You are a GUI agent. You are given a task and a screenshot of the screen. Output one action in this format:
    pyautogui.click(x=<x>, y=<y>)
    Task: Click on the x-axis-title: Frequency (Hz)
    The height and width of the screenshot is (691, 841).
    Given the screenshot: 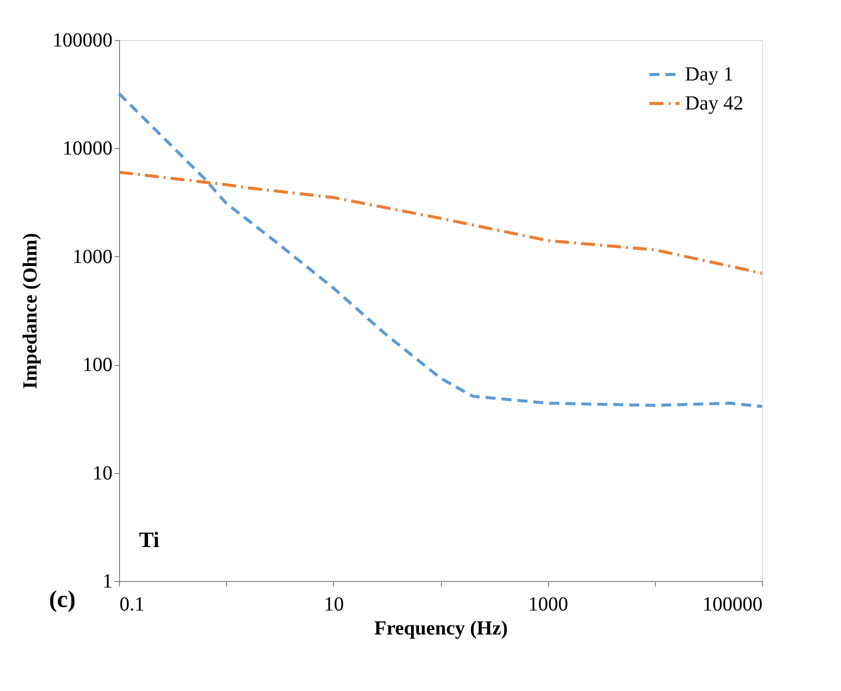 What is the action you would take?
    pyautogui.click(x=441, y=629)
    